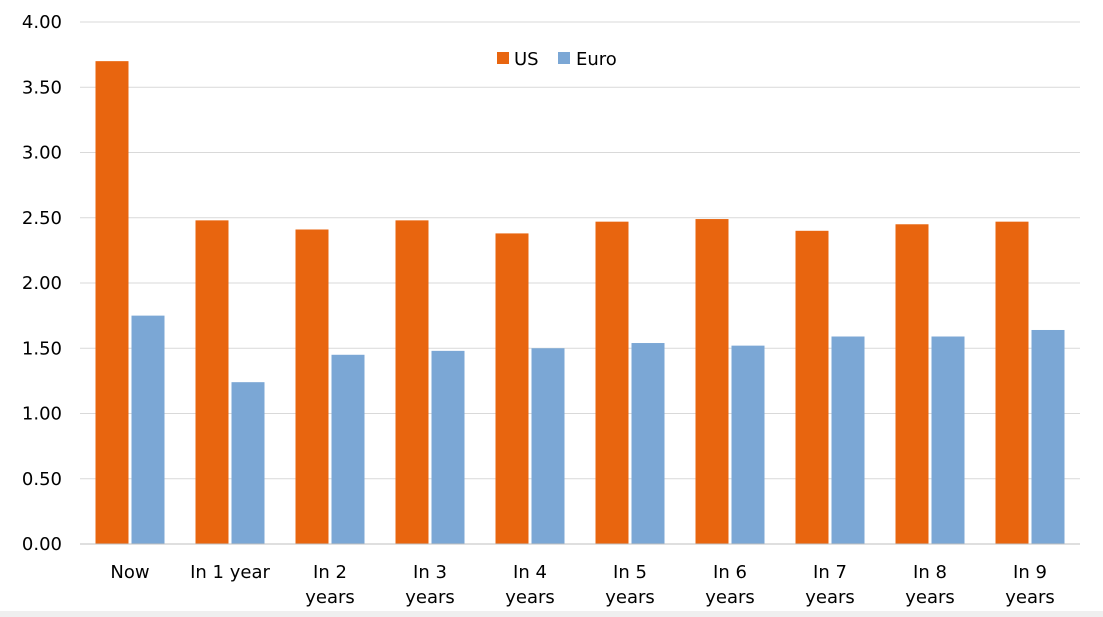 The height and width of the screenshot is (617, 1103). I want to click on x-tick-label: In 4, so click(530, 572).